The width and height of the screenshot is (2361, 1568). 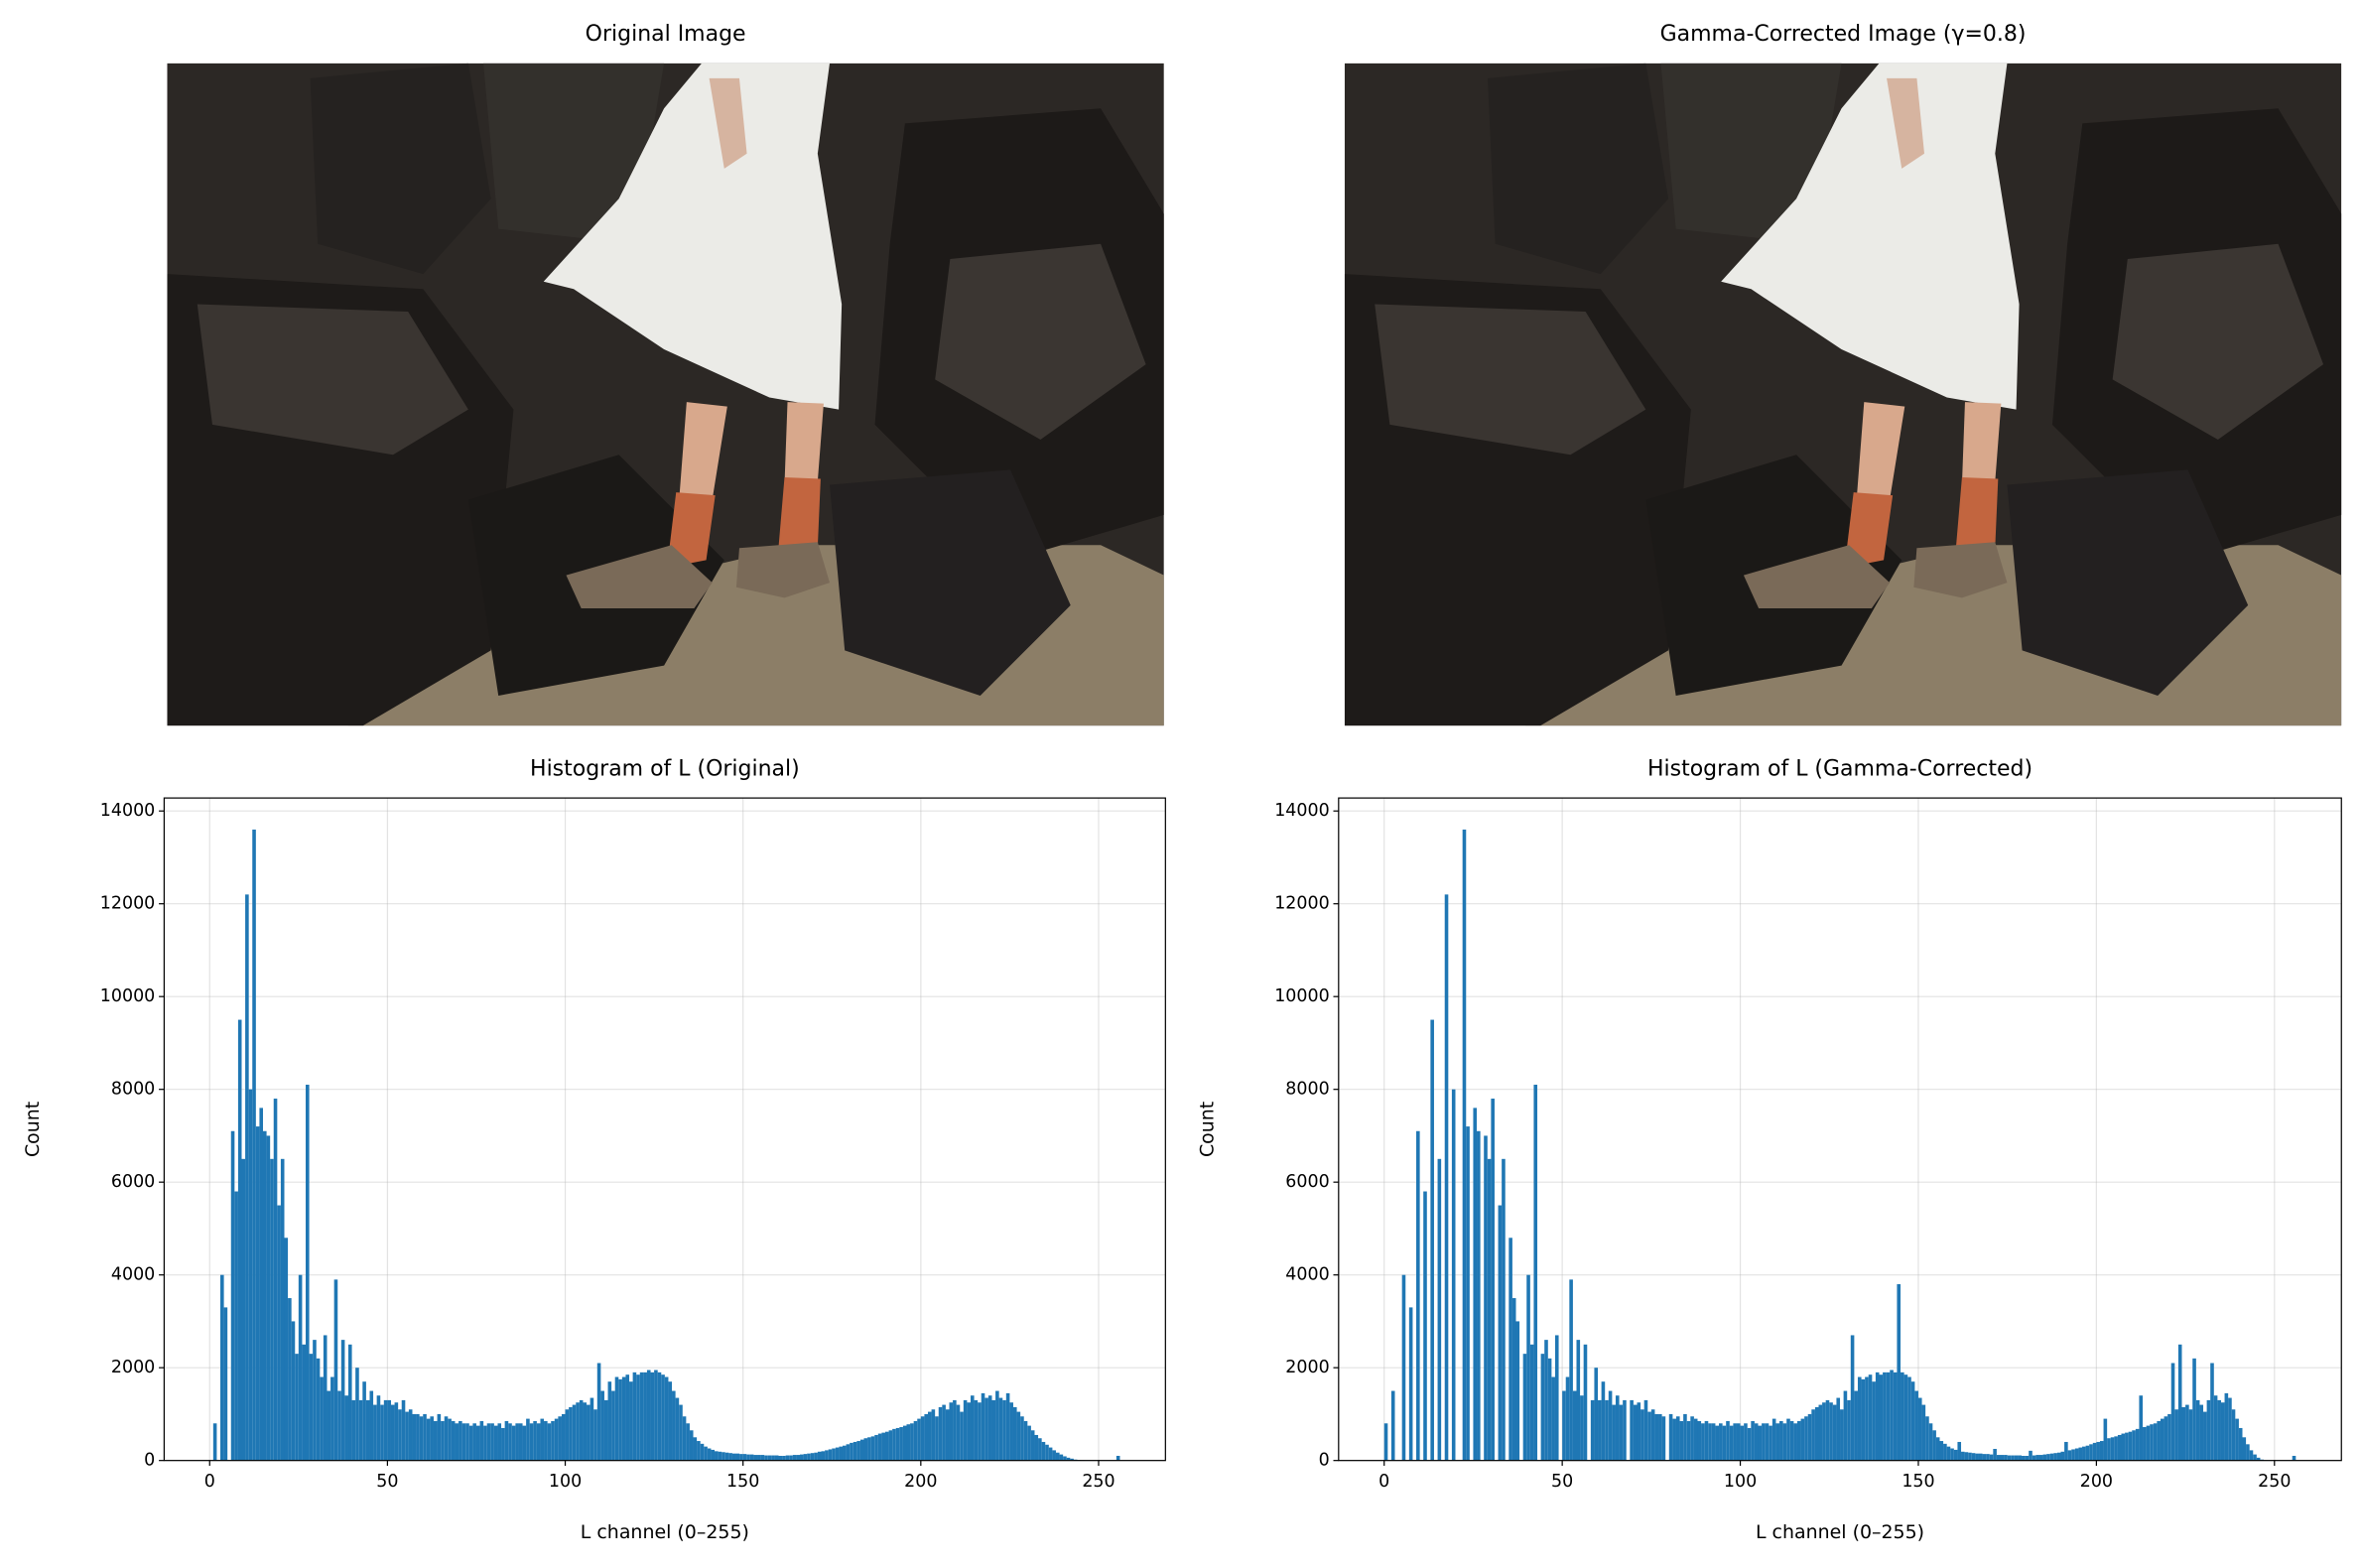 What do you see at coordinates (127, 904) in the screenshot?
I see `y-tick-label: 12000` at bounding box center [127, 904].